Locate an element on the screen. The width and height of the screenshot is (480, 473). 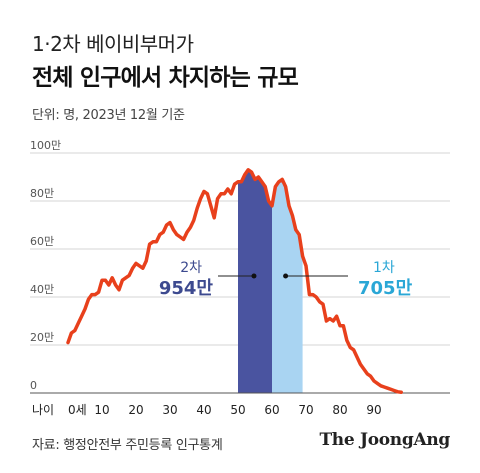
band-2차 is located at coordinates (255, 281).